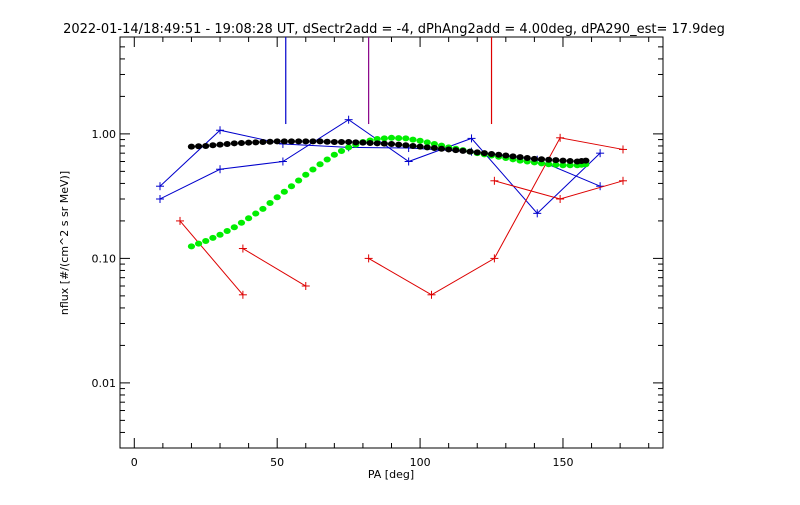 The height and width of the screenshot is (505, 800). What do you see at coordinates (391, 474) in the screenshot?
I see `x-axis-label: PA [deg]` at bounding box center [391, 474].